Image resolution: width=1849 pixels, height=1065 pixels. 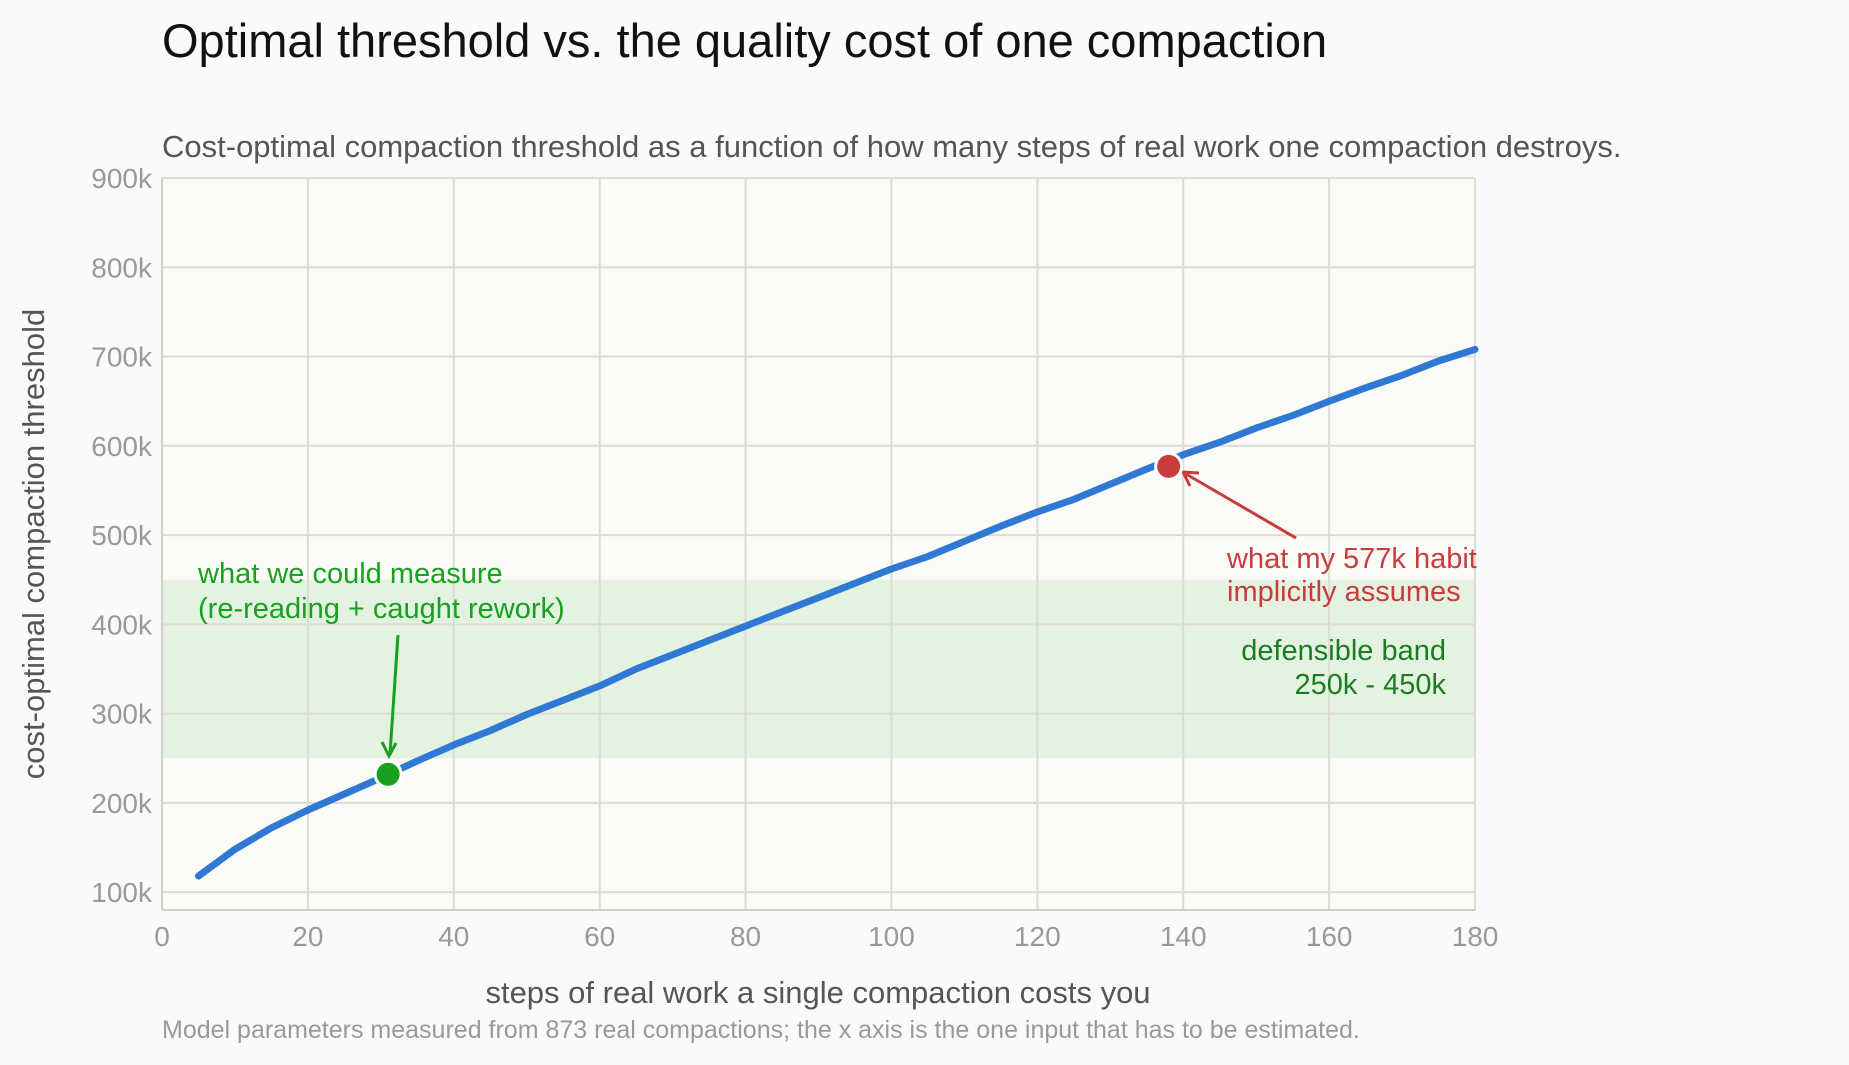 I want to click on y-tick-label: 200k, so click(x=122, y=803).